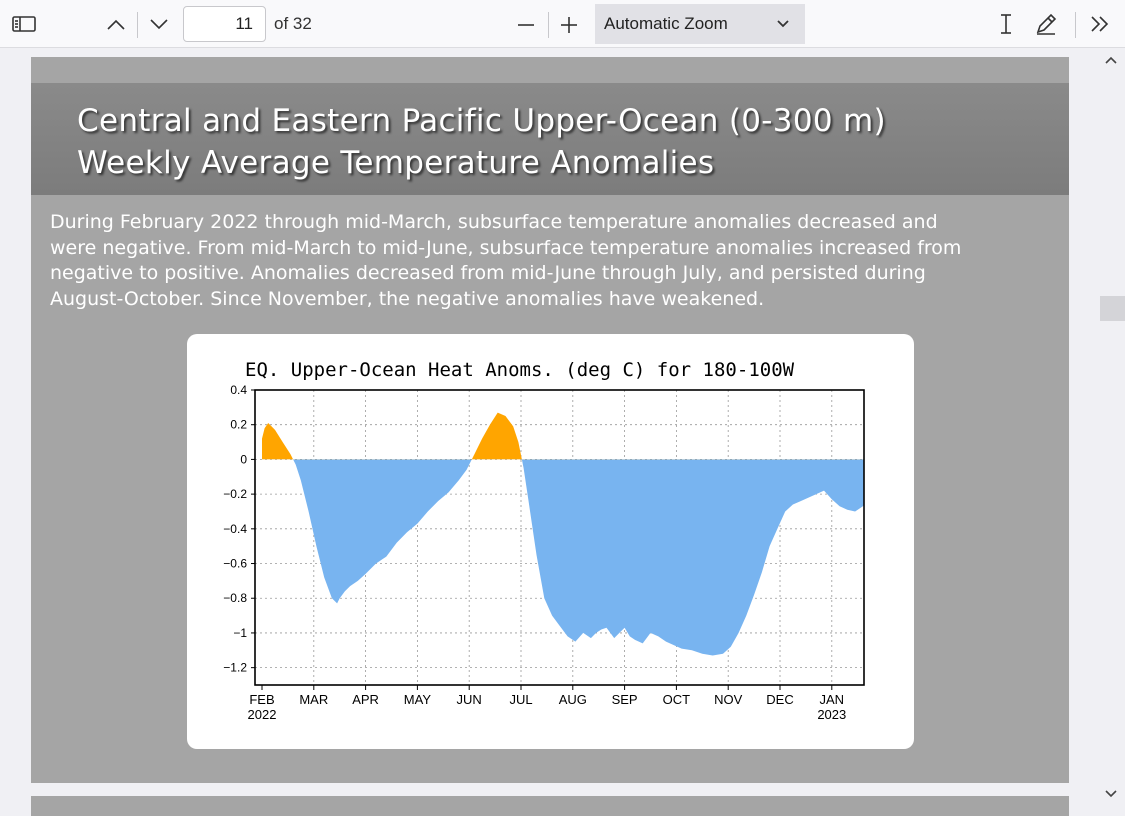 Image resolution: width=1125 pixels, height=816 pixels. What do you see at coordinates (240, 633) in the screenshot?
I see `y-tick-label: −1` at bounding box center [240, 633].